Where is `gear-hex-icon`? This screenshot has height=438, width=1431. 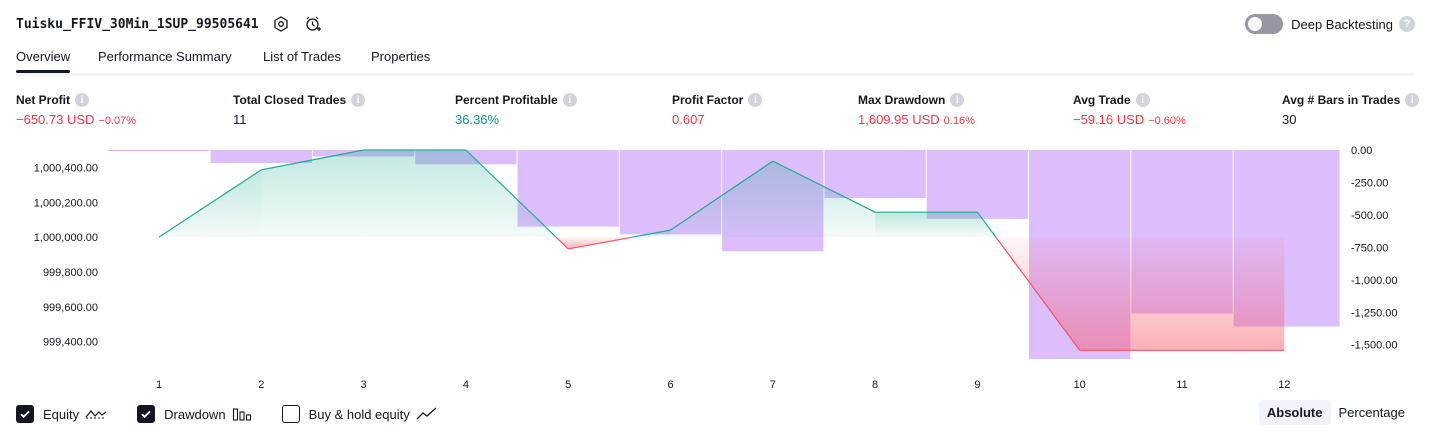
gear-hex-icon is located at coordinates (281, 24).